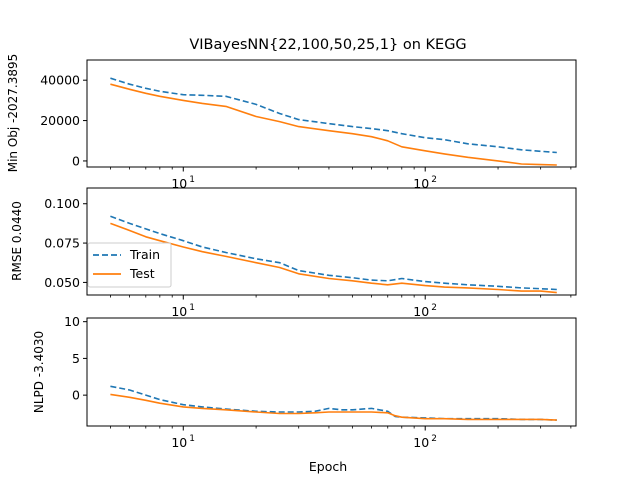 The image size is (640, 480). What do you see at coordinates (142, 273) in the screenshot?
I see `legend-test-label: Test` at bounding box center [142, 273].